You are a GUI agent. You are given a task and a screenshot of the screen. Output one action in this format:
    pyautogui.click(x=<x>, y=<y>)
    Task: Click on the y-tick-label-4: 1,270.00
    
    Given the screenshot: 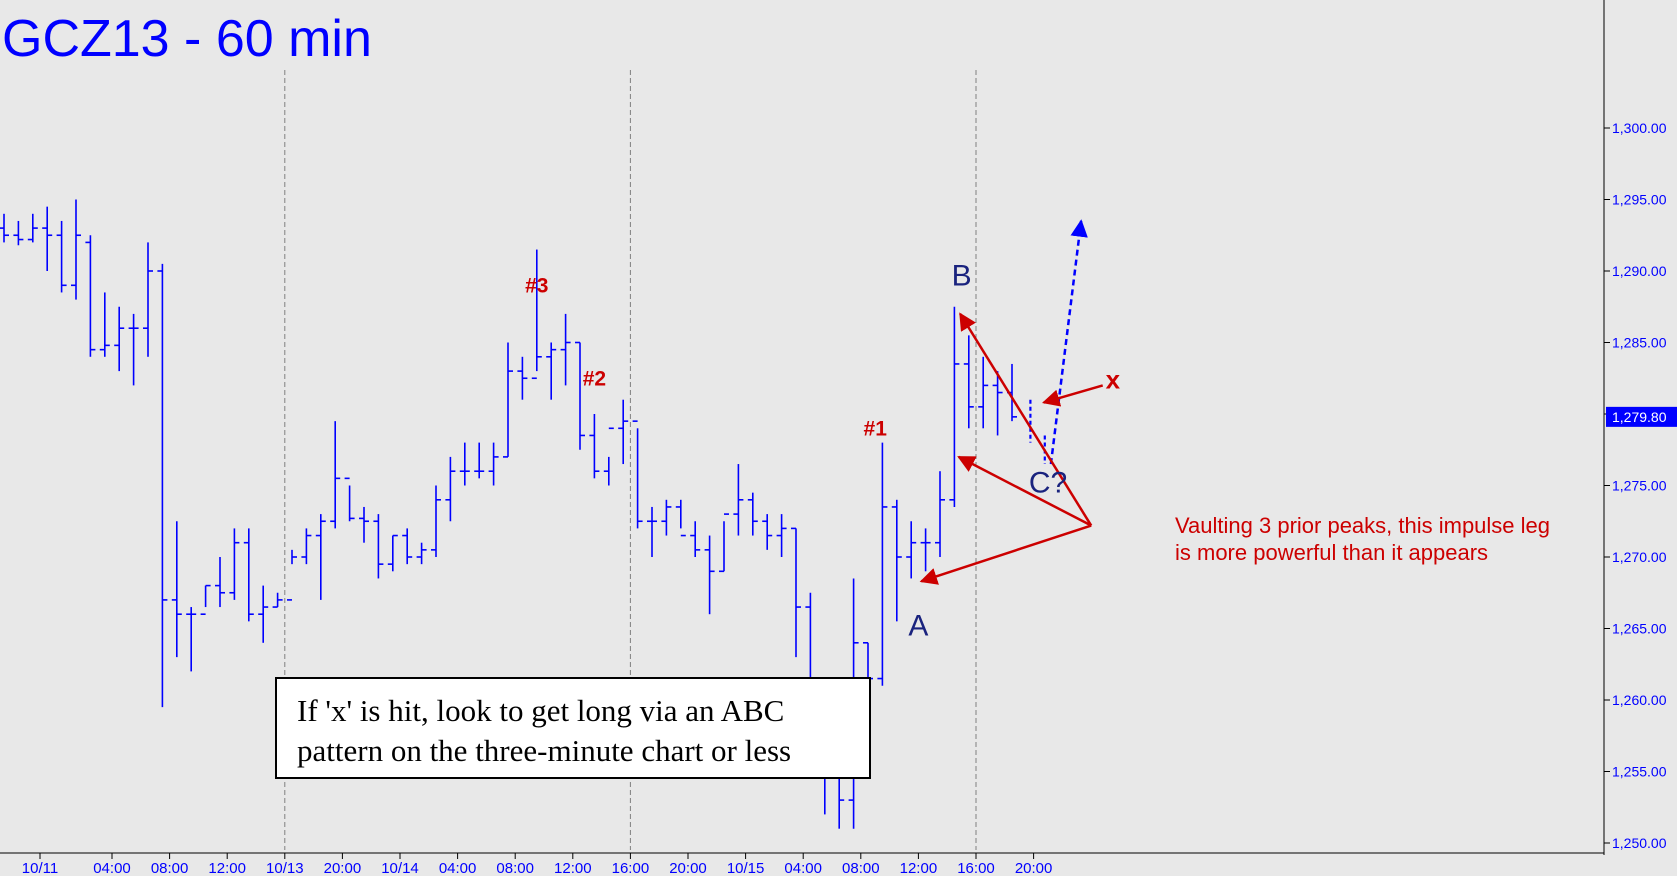 What is the action you would take?
    pyautogui.click(x=1639, y=557)
    